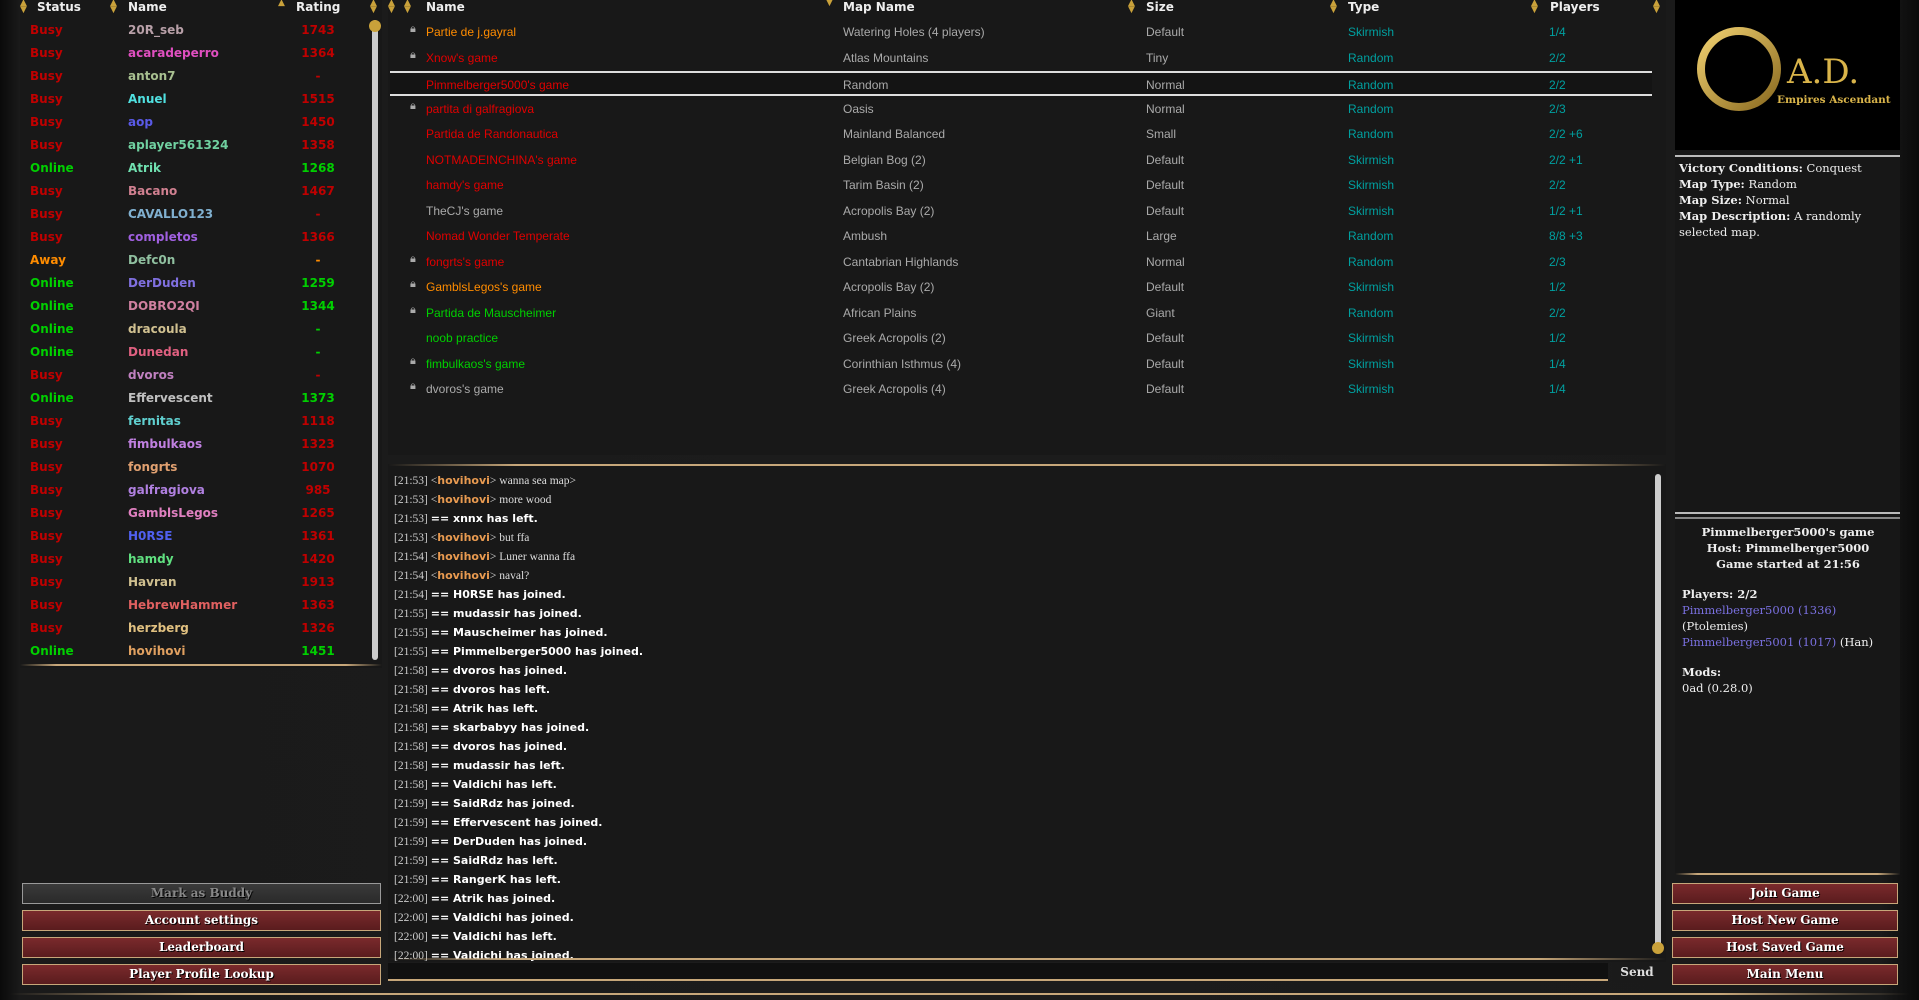 The image size is (1919, 1000). Describe the element at coordinates (196, 168) in the screenshot. I see `player-row: Online Atrik 1268` at that location.